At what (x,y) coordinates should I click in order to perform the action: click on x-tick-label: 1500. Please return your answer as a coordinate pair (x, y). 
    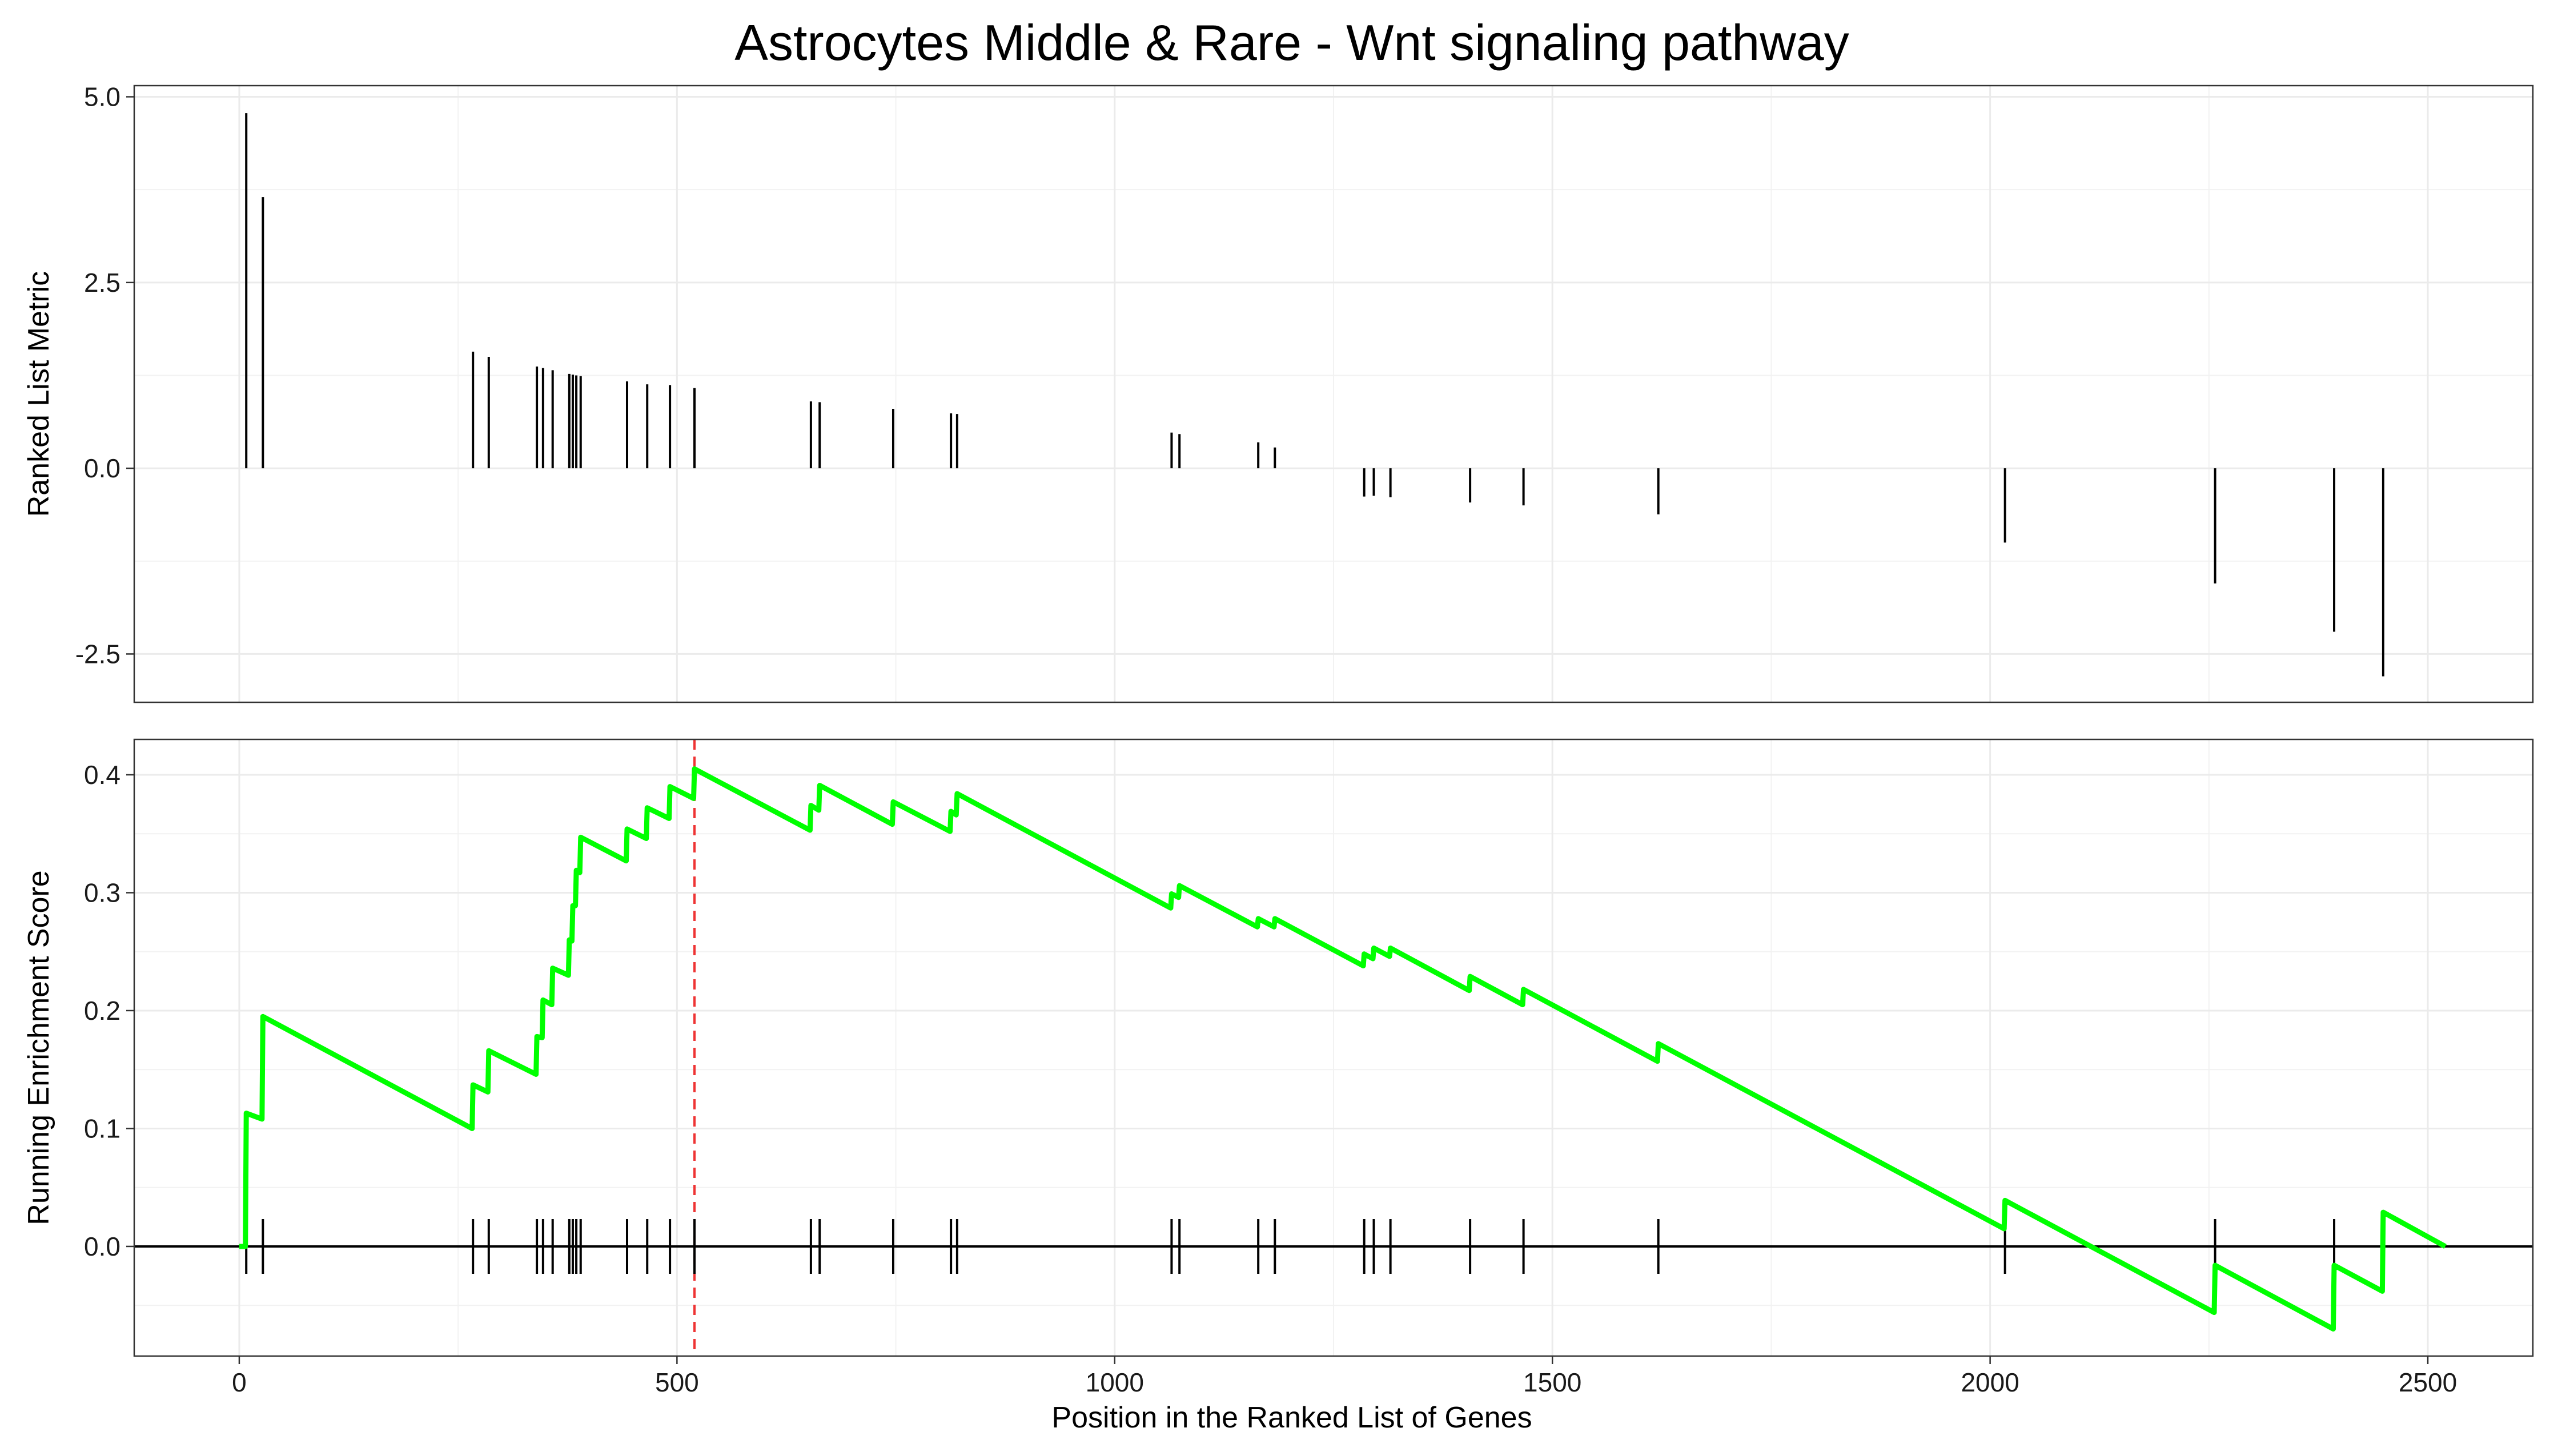
    Looking at the image, I should click on (1552, 1382).